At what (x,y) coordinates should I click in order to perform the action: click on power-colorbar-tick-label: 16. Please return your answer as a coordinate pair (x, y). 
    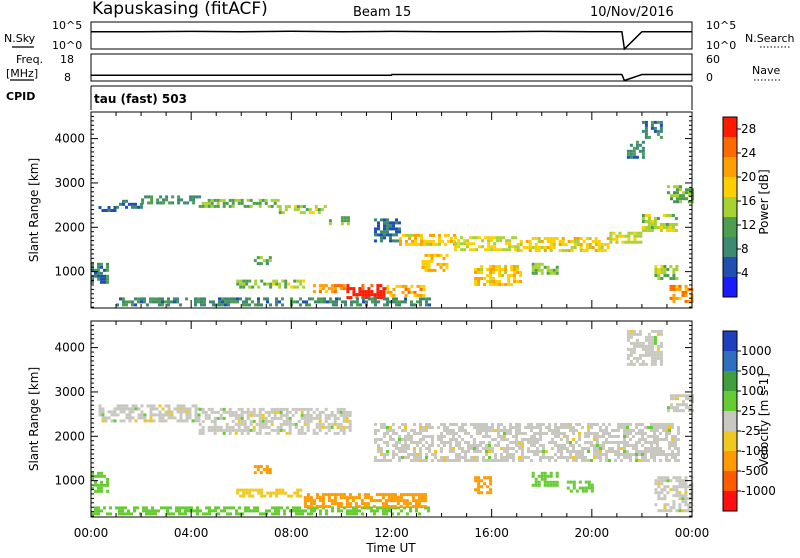
    Looking at the image, I should click on (748, 201).